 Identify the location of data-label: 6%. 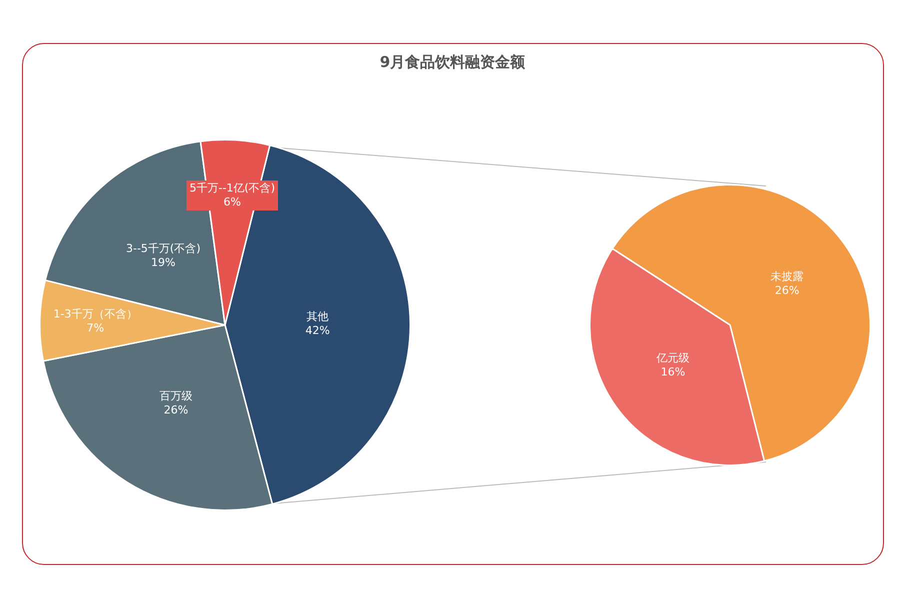
(232, 201).